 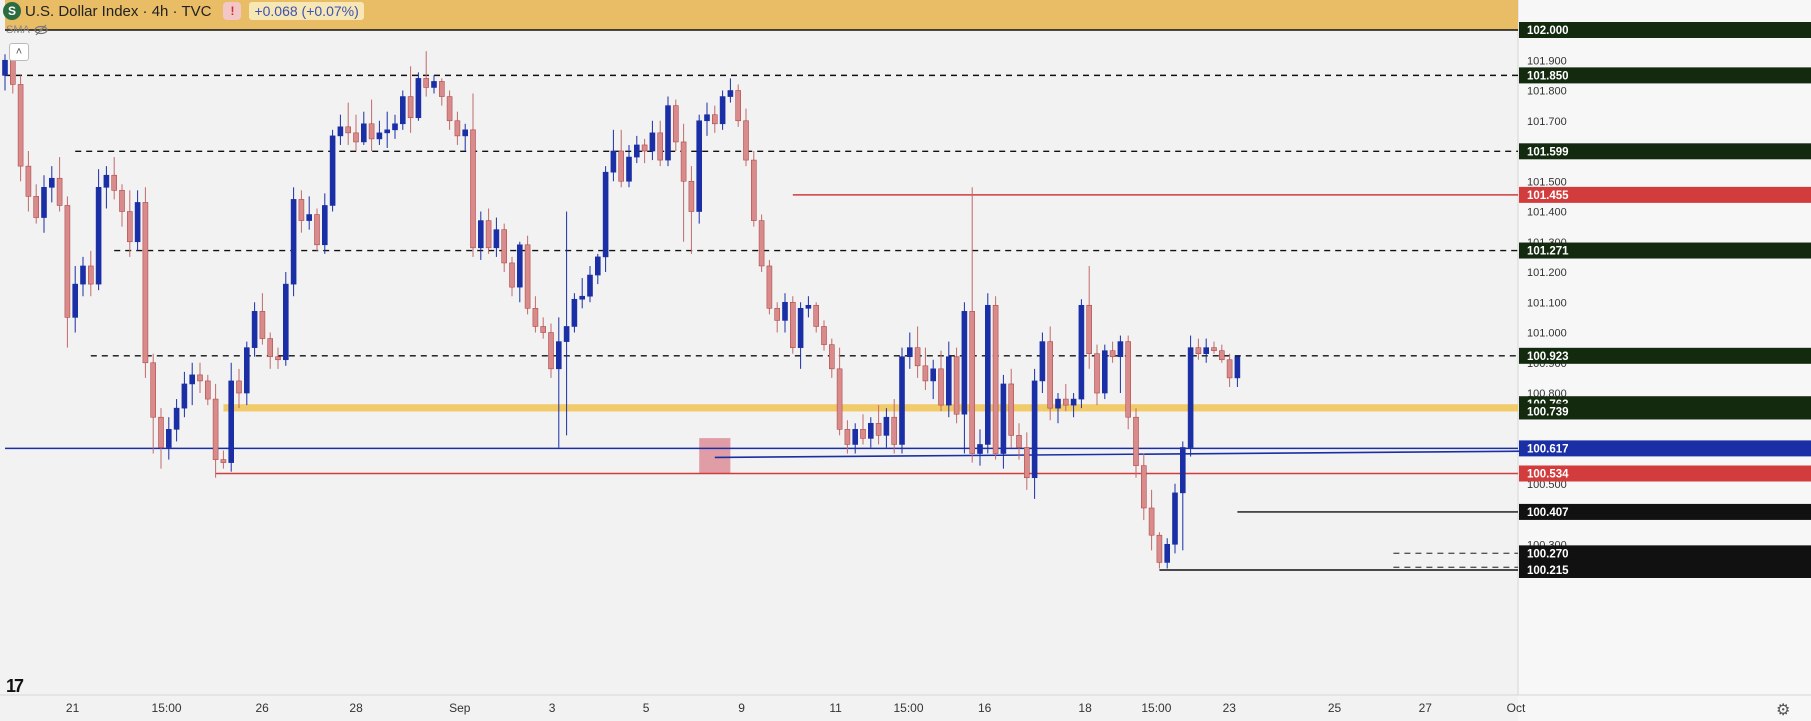 I want to click on time-tick-label: 28, so click(x=356, y=708).